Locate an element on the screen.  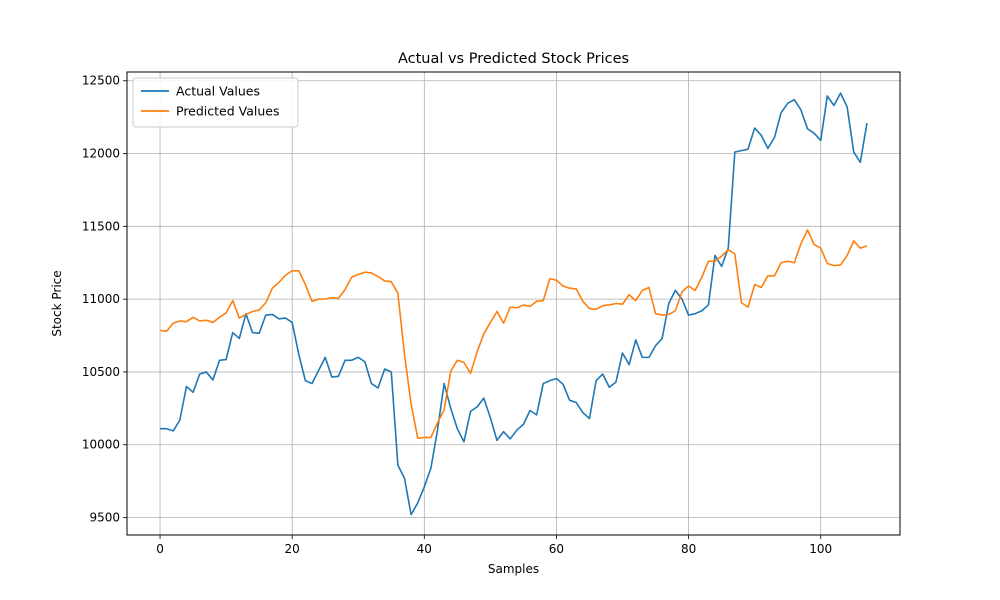
y-axis-title: Stock Price is located at coordinates (57, 303).